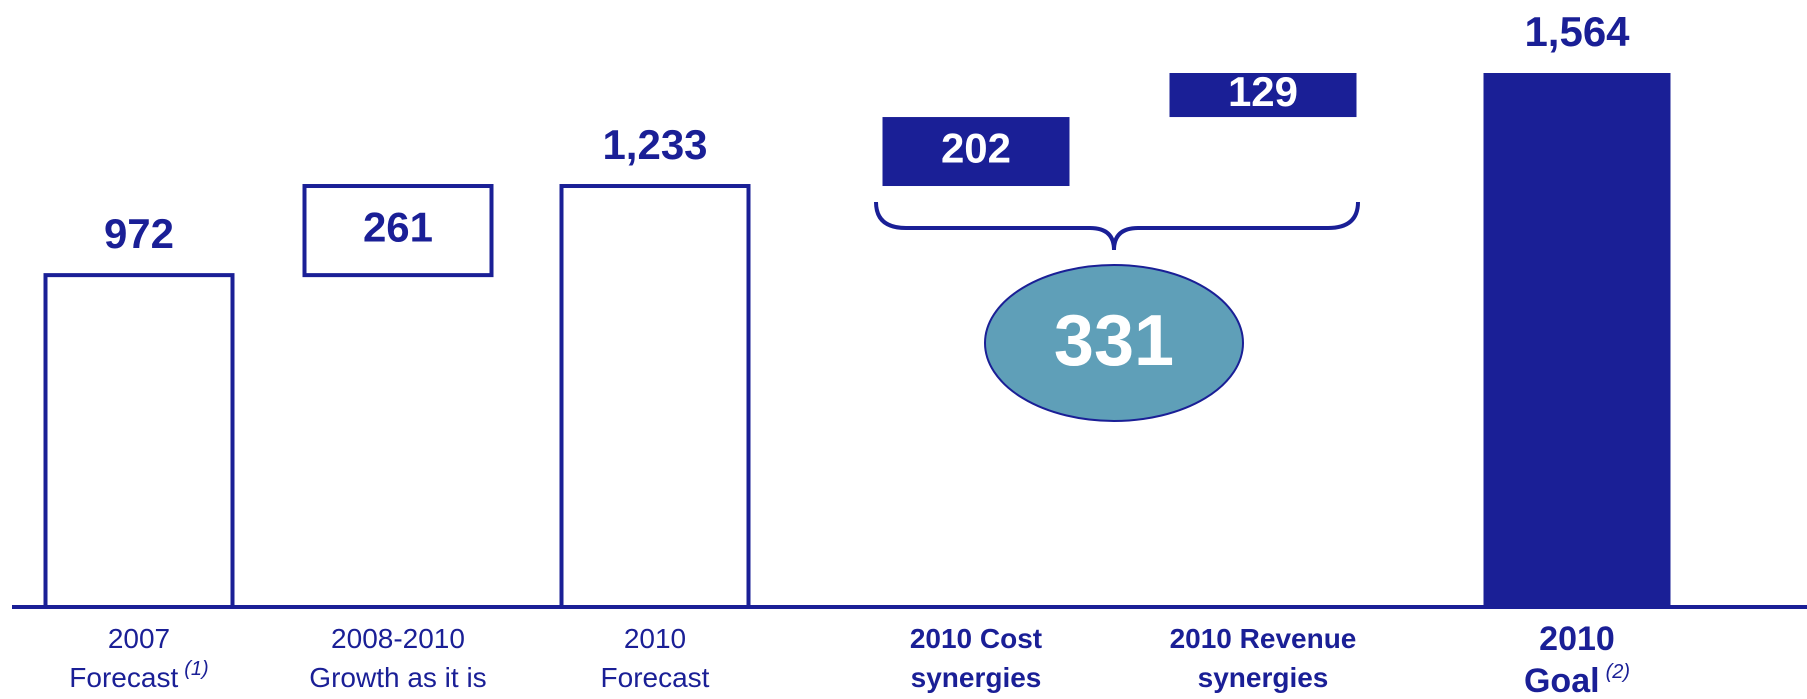 The image size is (1807, 699). I want to click on label-line: 2007, so click(139, 638).